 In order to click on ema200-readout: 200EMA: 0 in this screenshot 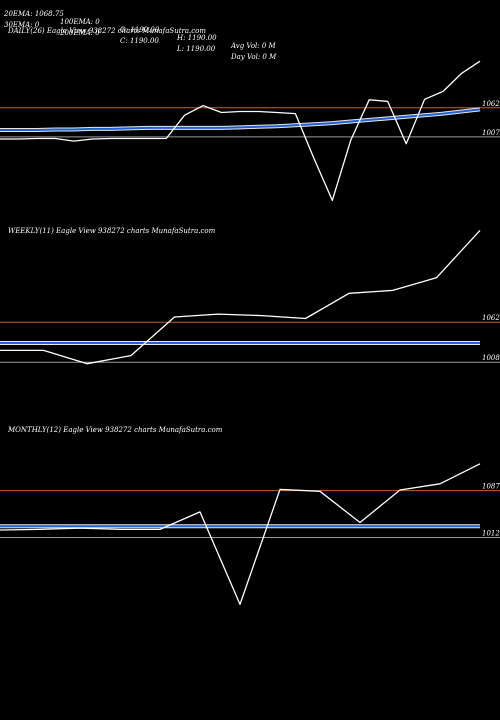, I will do `click(80, 33)`.